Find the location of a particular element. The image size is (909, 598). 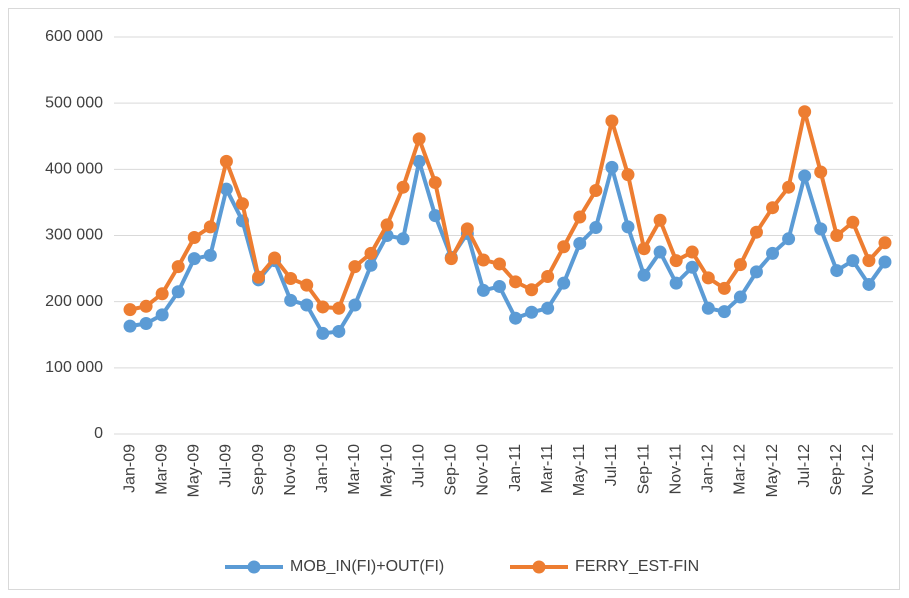

y-tick-label: 600 000 is located at coordinates (74, 36).